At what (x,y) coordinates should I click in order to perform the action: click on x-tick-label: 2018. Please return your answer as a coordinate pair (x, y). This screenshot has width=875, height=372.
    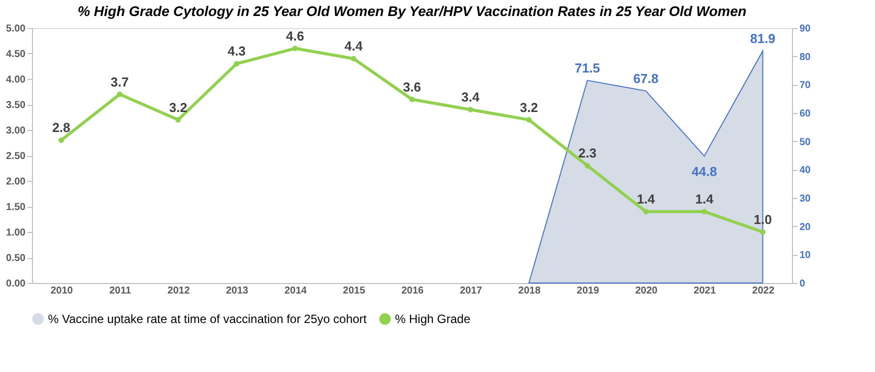
    Looking at the image, I should click on (529, 291).